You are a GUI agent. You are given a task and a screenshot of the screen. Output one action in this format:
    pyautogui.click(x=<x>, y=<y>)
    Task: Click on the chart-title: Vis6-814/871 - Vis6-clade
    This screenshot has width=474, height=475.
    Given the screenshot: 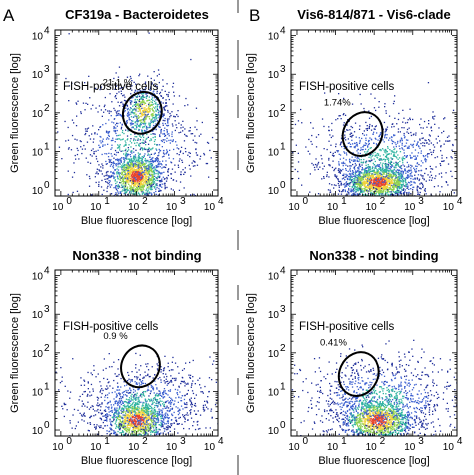 What is the action you would take?
    pyautogui.click(x=373, y=14)
    